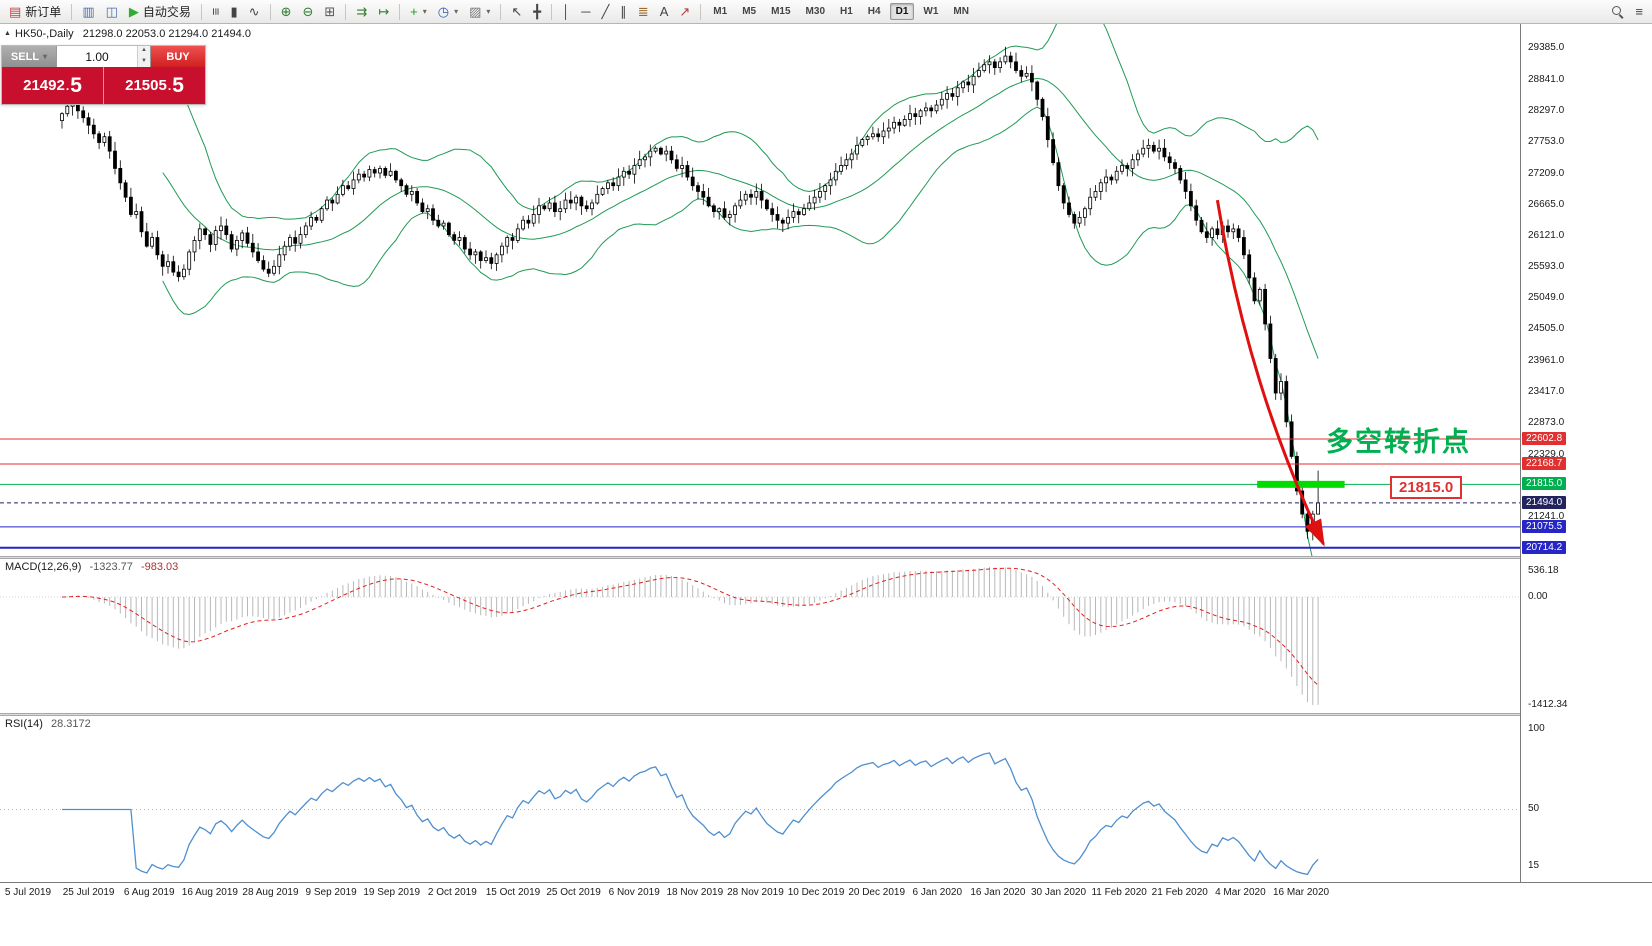 The height and width of the screenshot is (946, 1652). I want to click on price-level-label: 22168.7, so click(1544, 463).